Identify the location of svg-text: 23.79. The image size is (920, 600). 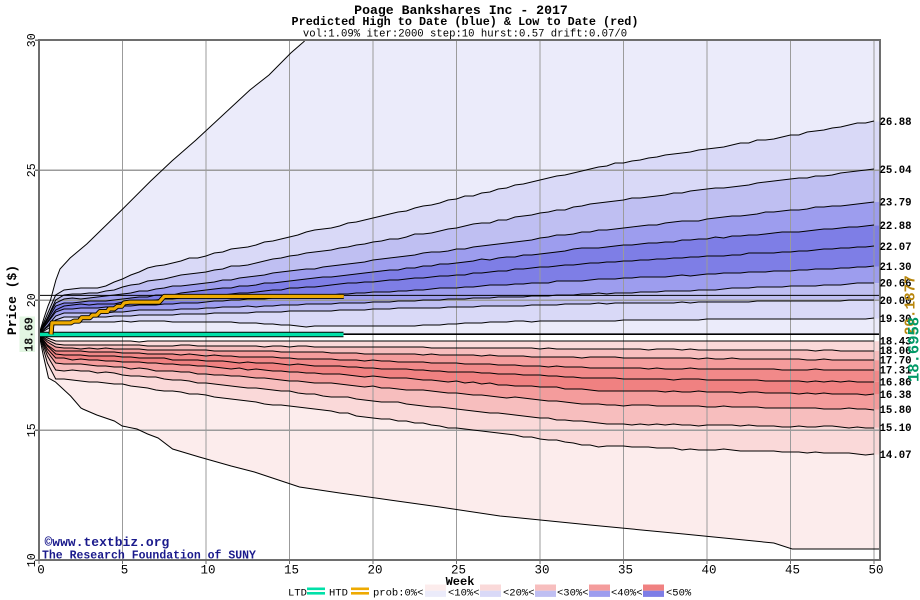
(896, 203).